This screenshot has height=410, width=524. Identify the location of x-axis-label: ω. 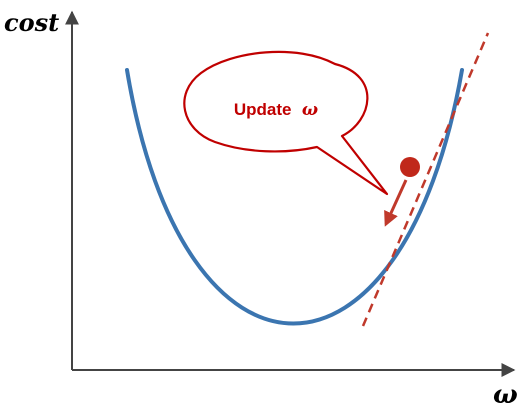
(505, 395).